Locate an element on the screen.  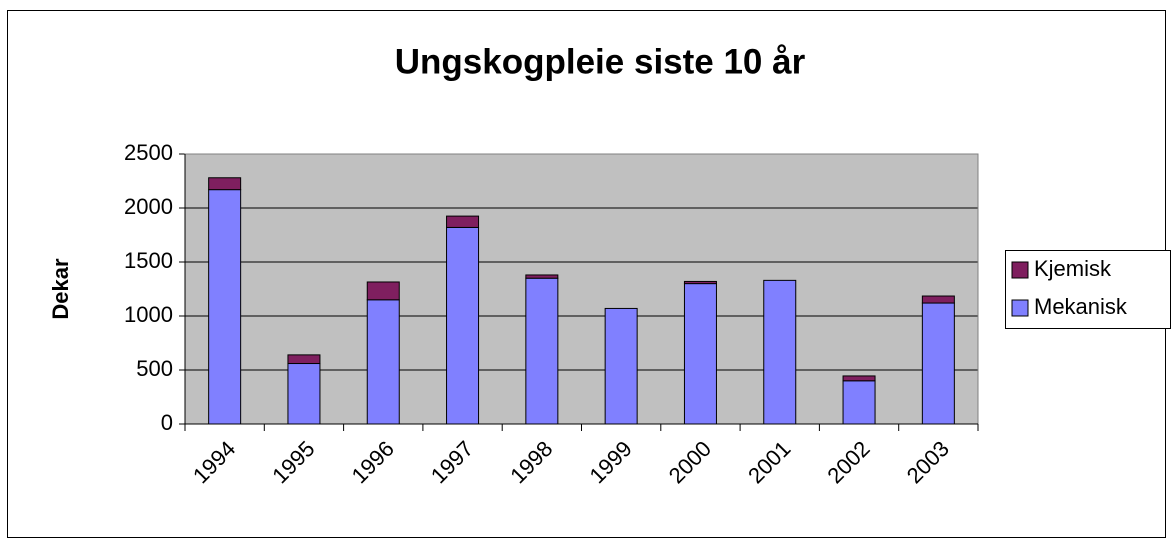
legend-box is located at coordinates (1088, 289).